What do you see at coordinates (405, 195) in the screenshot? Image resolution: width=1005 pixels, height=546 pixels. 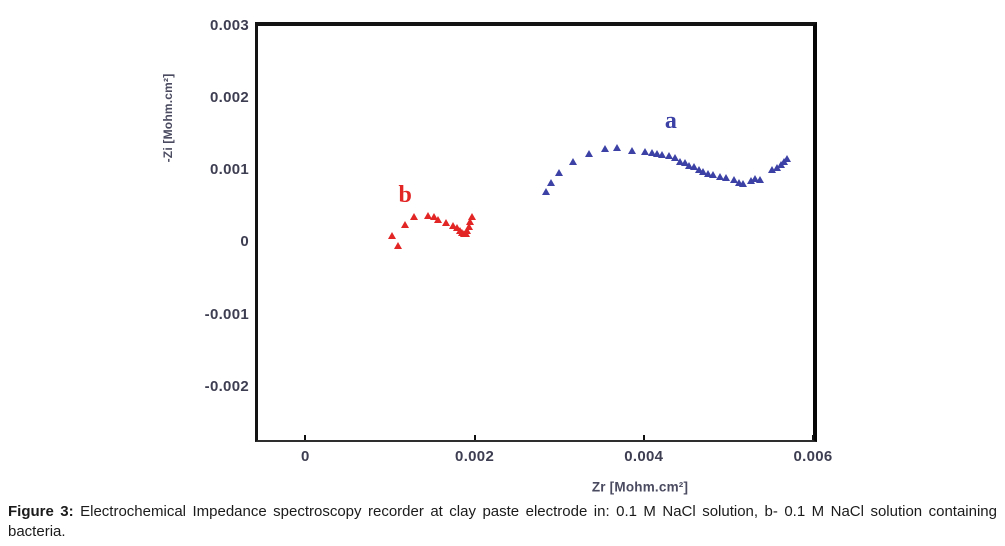 I see `series-label-b: b` at bounding box center [405, 195].